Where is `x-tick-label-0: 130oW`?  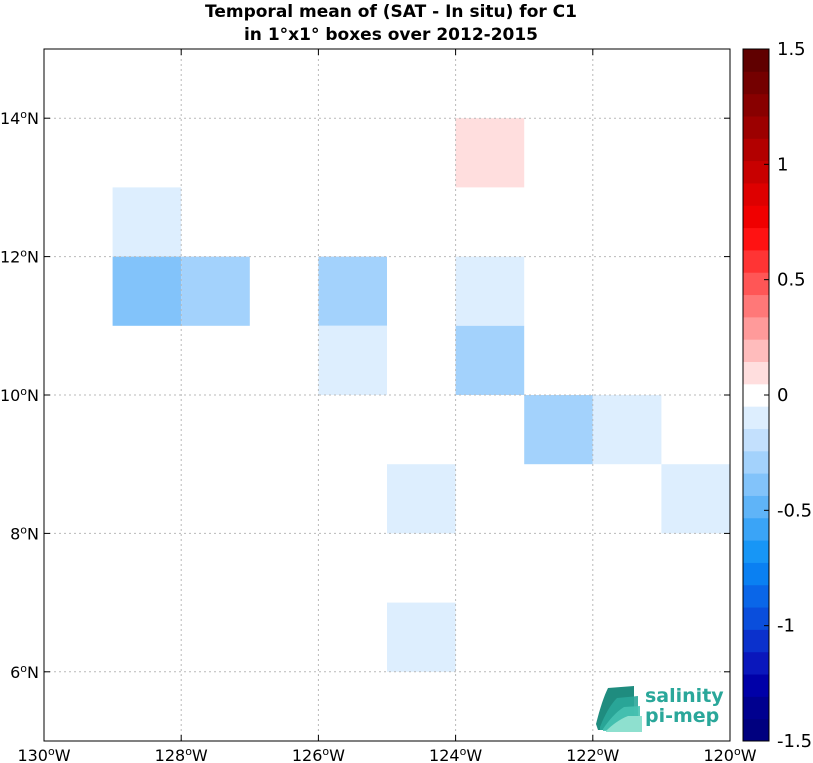 x-tick-label-0: 130oW is located at coordinates (43, 754).